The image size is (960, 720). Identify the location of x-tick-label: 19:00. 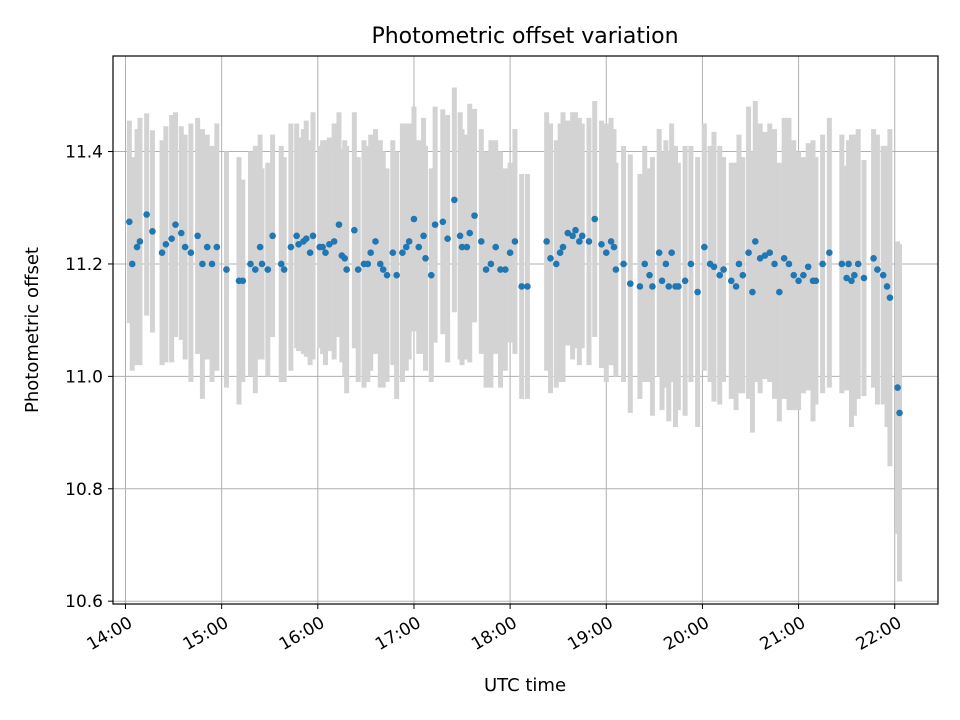
(590, 634).